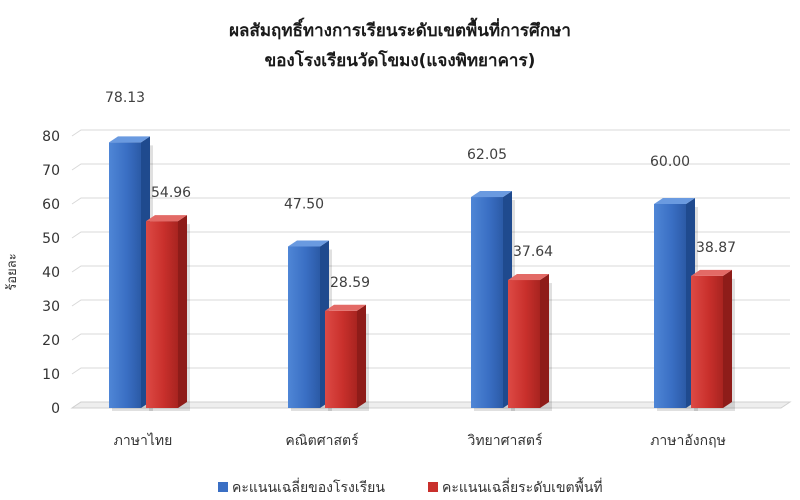  I want to click on y-tick-label: 30, so click(51, 307).